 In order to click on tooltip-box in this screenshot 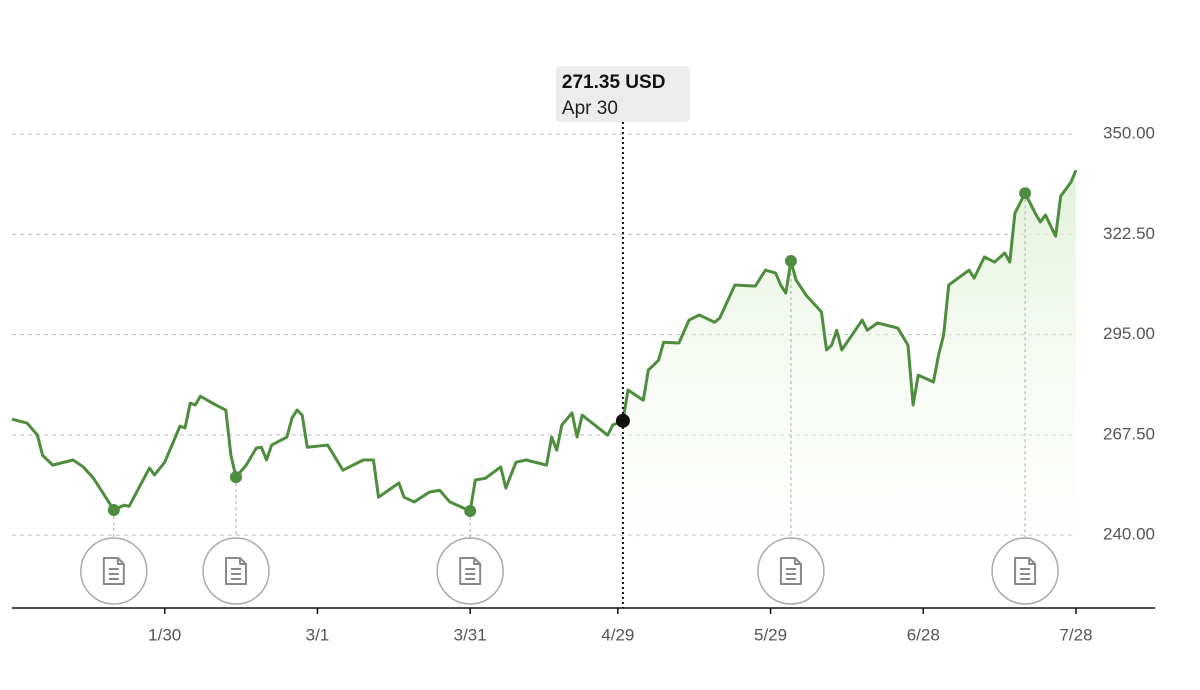, I will do `click(622, 94)`.